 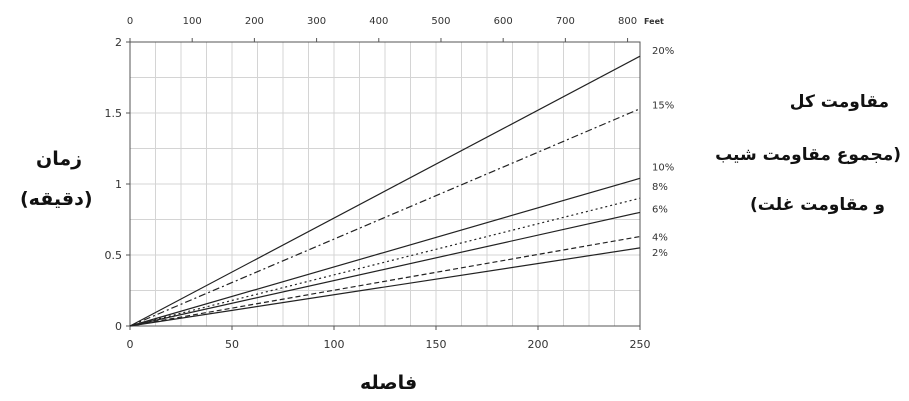 I want to click on y-axis-label-line-1: زمان, so click(x=59, y=159).